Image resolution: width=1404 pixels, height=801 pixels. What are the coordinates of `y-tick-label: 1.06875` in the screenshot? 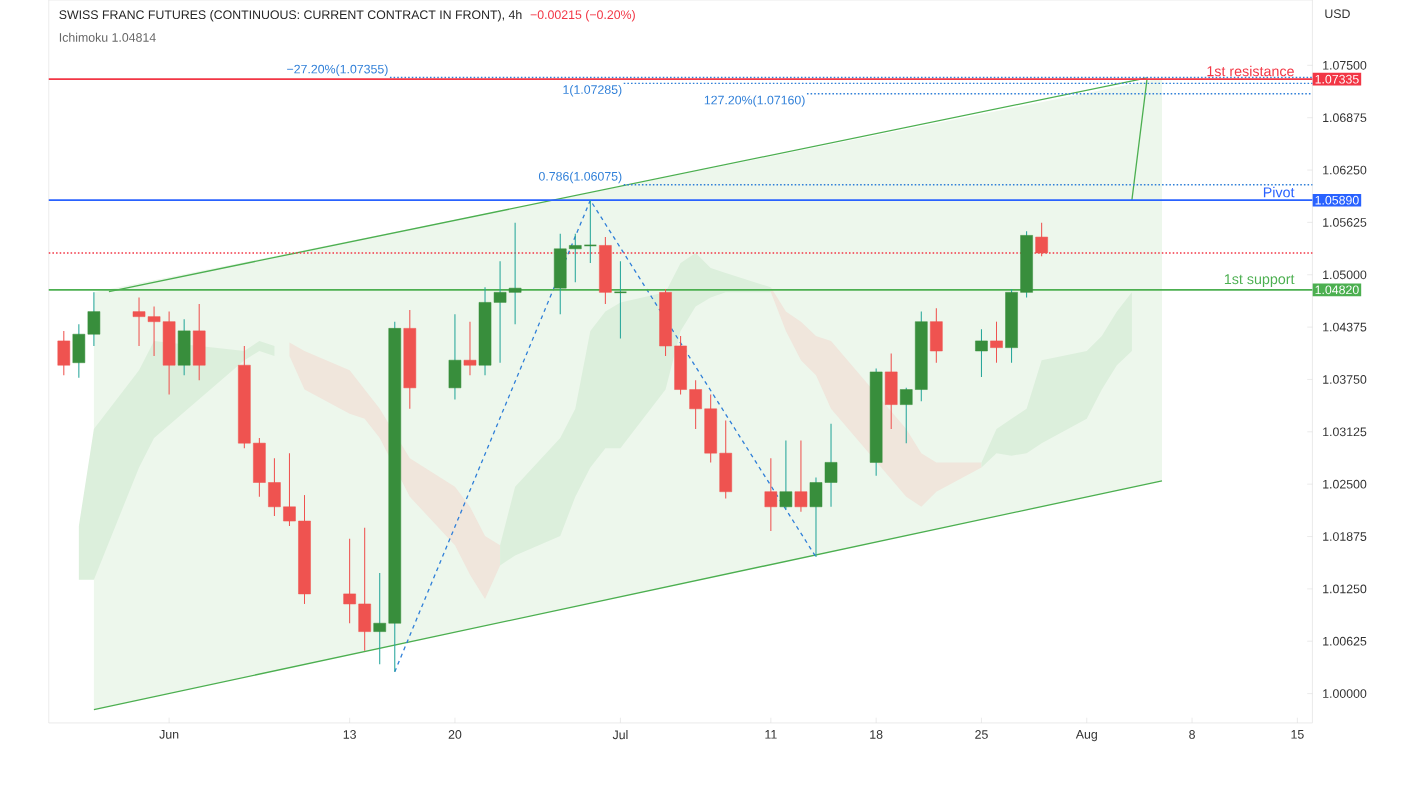 It's located at (1345, 118).